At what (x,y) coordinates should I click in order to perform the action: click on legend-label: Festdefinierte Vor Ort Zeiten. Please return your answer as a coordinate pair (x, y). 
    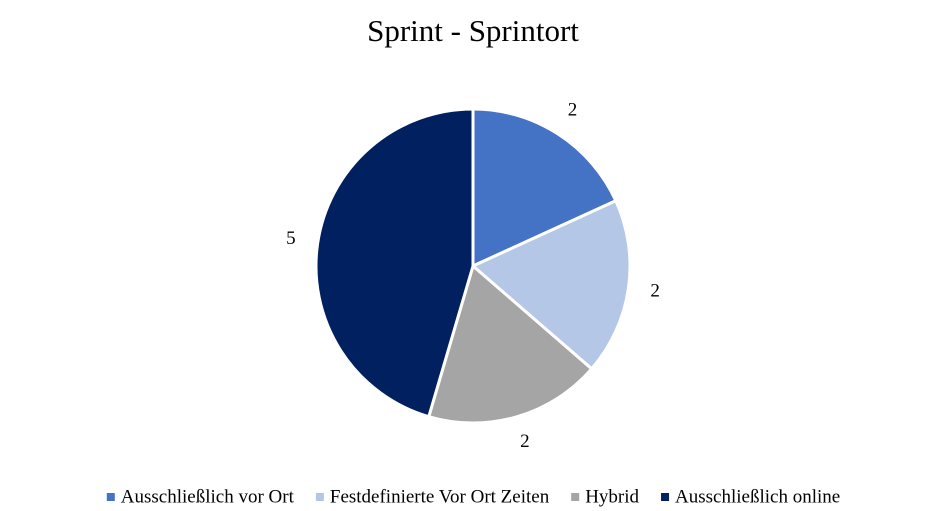
    Looking at the image, I should click on (440, 496).